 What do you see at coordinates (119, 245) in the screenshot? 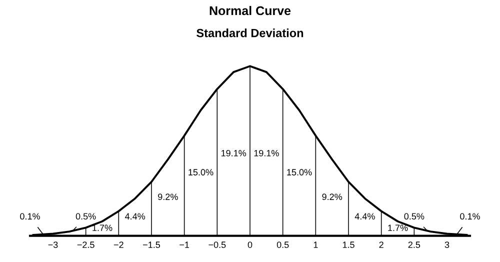
I see `x-tick-label: −2` at bounding box center [119, 245].